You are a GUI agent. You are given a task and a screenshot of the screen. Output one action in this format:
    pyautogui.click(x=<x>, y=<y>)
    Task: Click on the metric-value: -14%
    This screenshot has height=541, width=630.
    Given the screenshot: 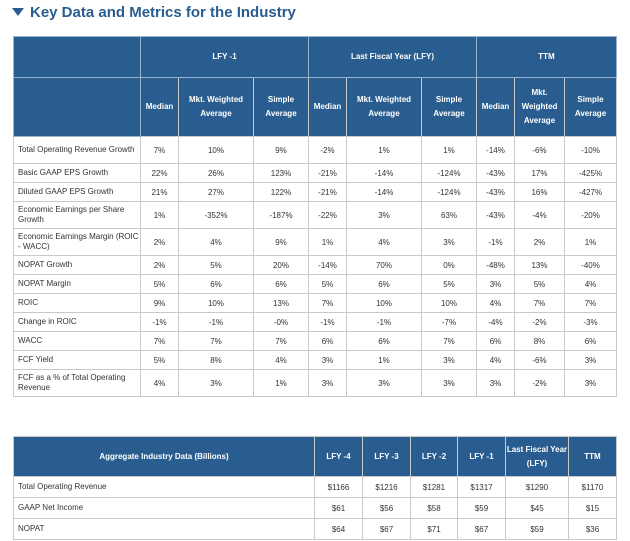 What is the action you would take?
    pyautogui.click(x=384, y=192)
    